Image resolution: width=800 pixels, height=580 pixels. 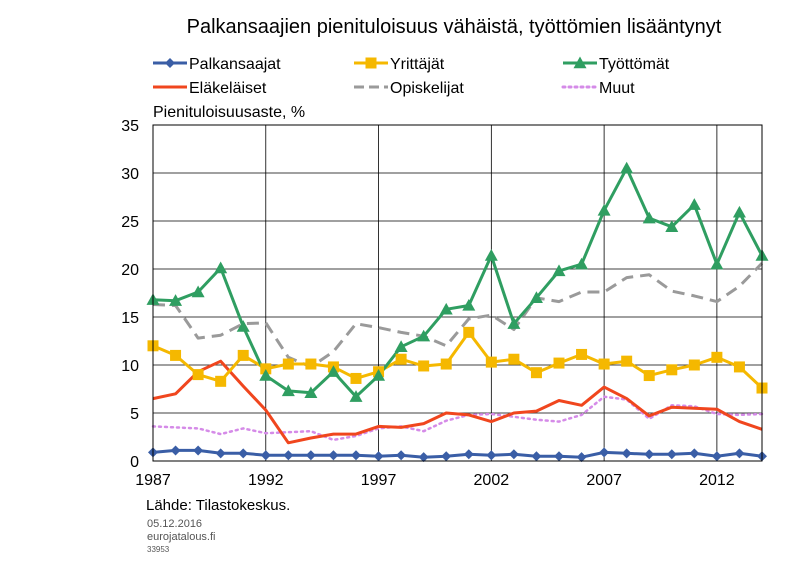 What do you see at coordinates (235, 64) in the screenshot?
I see `legend-label-palkansaajat: Palkansaajat` at bounding box center [235, 64].